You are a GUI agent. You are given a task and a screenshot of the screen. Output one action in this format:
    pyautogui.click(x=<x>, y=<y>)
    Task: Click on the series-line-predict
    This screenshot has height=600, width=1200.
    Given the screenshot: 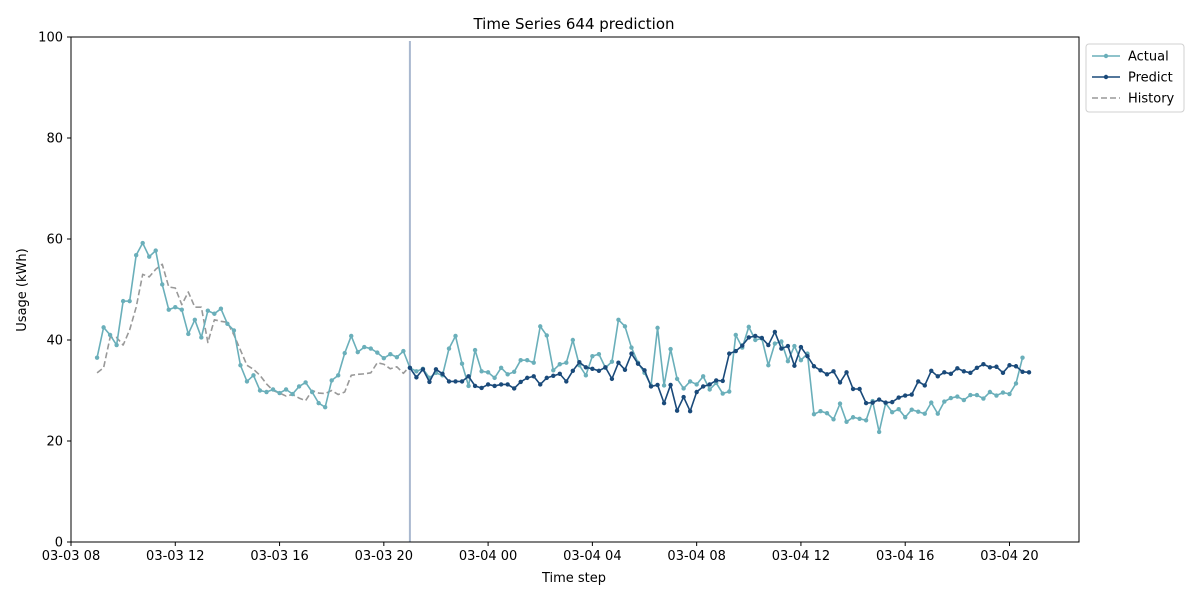 What is the action you would take?
    pyautogui.click(x=719, y=372)
    